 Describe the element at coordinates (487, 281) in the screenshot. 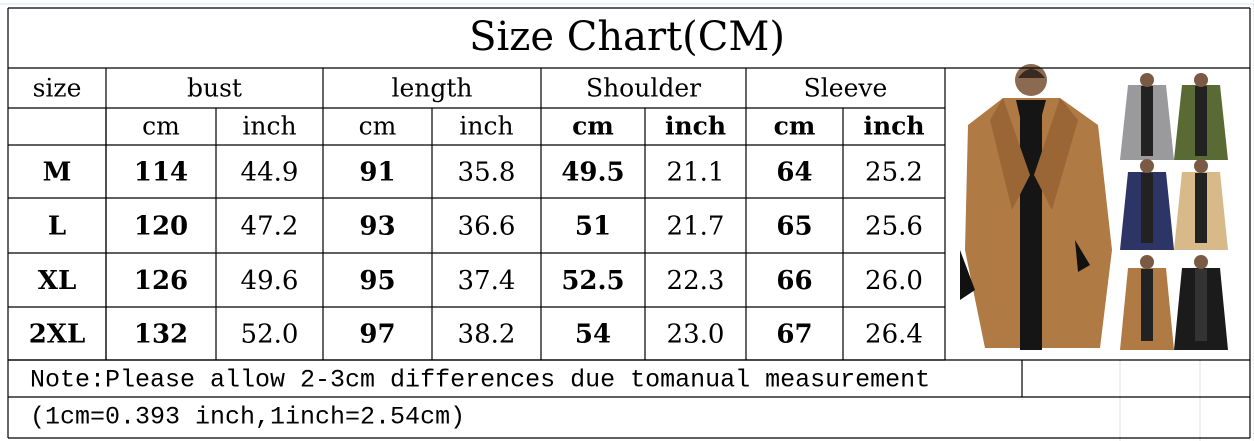

I see `cell-value: 37.4` at that location.